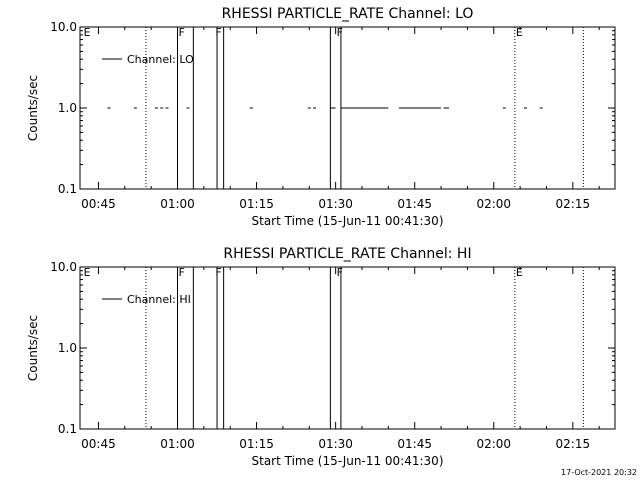 This screenshot has height=480, width=640. What do you see at coordinates (160, 59) in the screenshot?
I see `legend-entry: Channel: LO` at bounding box center [160, 59].